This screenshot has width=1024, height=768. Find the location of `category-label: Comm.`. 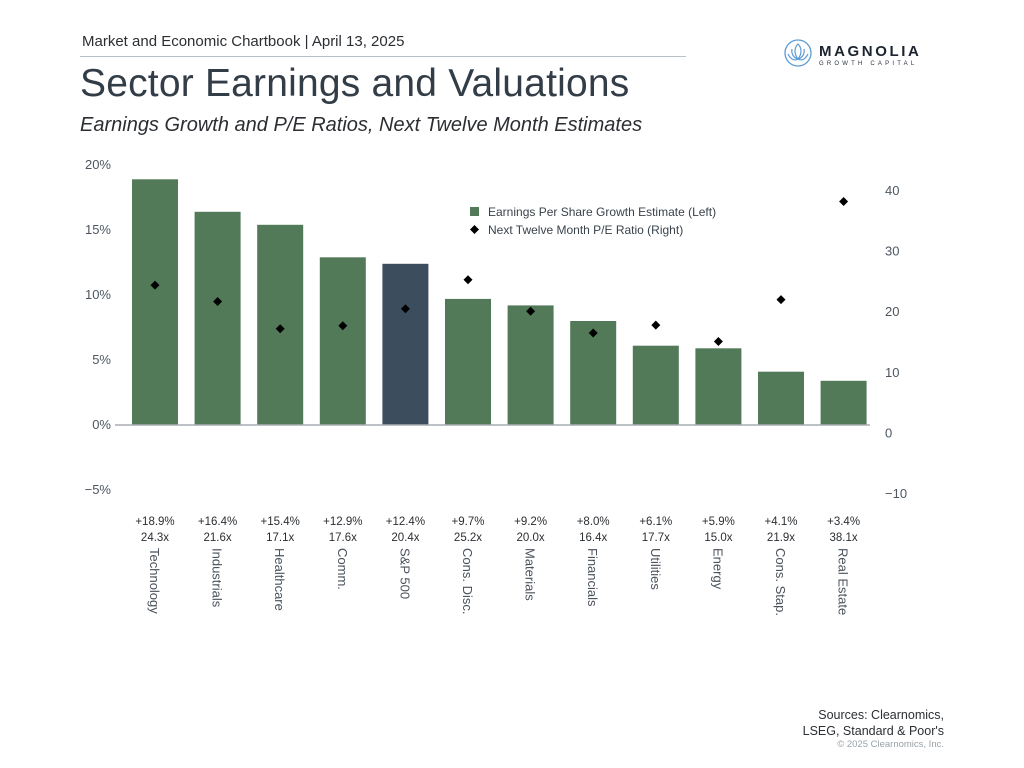

category-label: Comm. is located at coordinates (342, 569).